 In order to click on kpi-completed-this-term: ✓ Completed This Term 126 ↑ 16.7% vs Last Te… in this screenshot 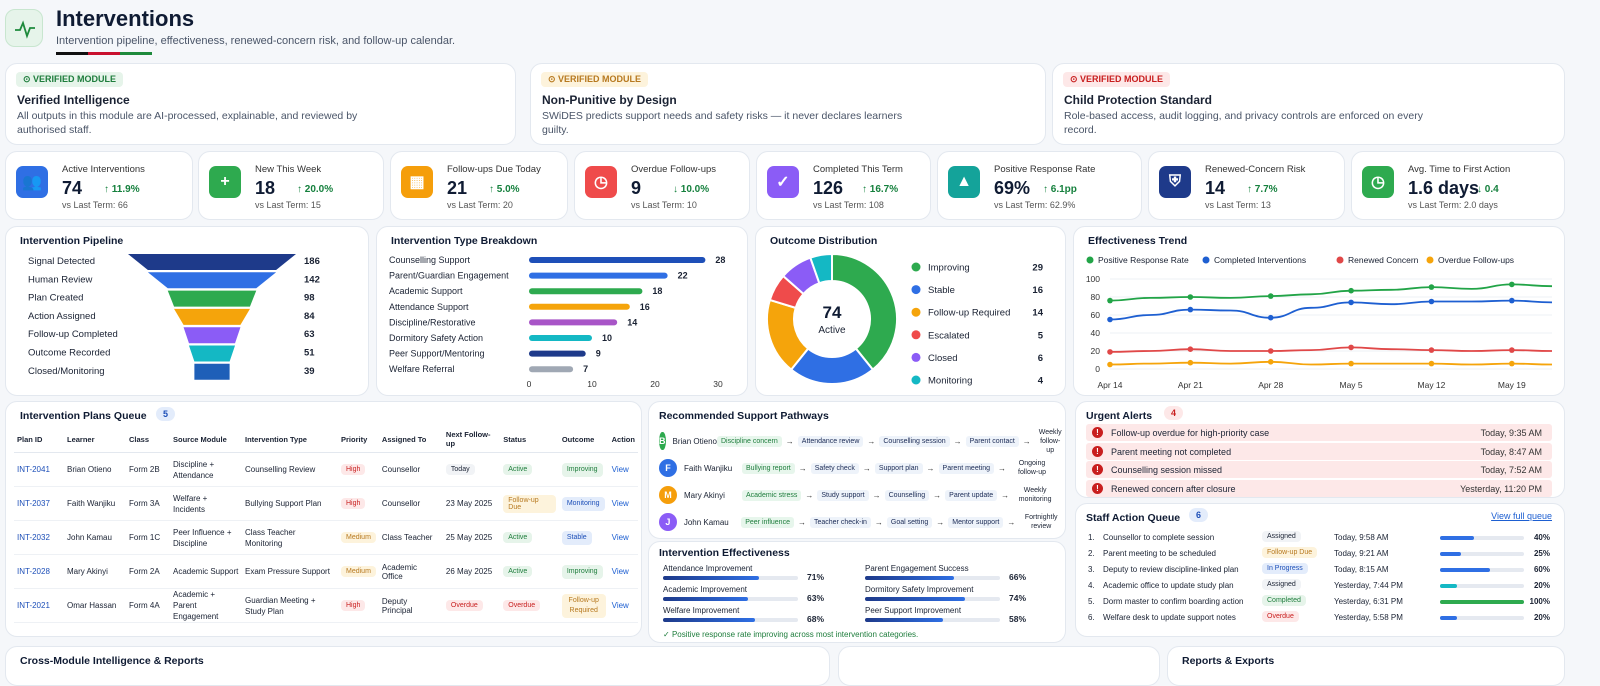, I will do `click(843, 185)`.